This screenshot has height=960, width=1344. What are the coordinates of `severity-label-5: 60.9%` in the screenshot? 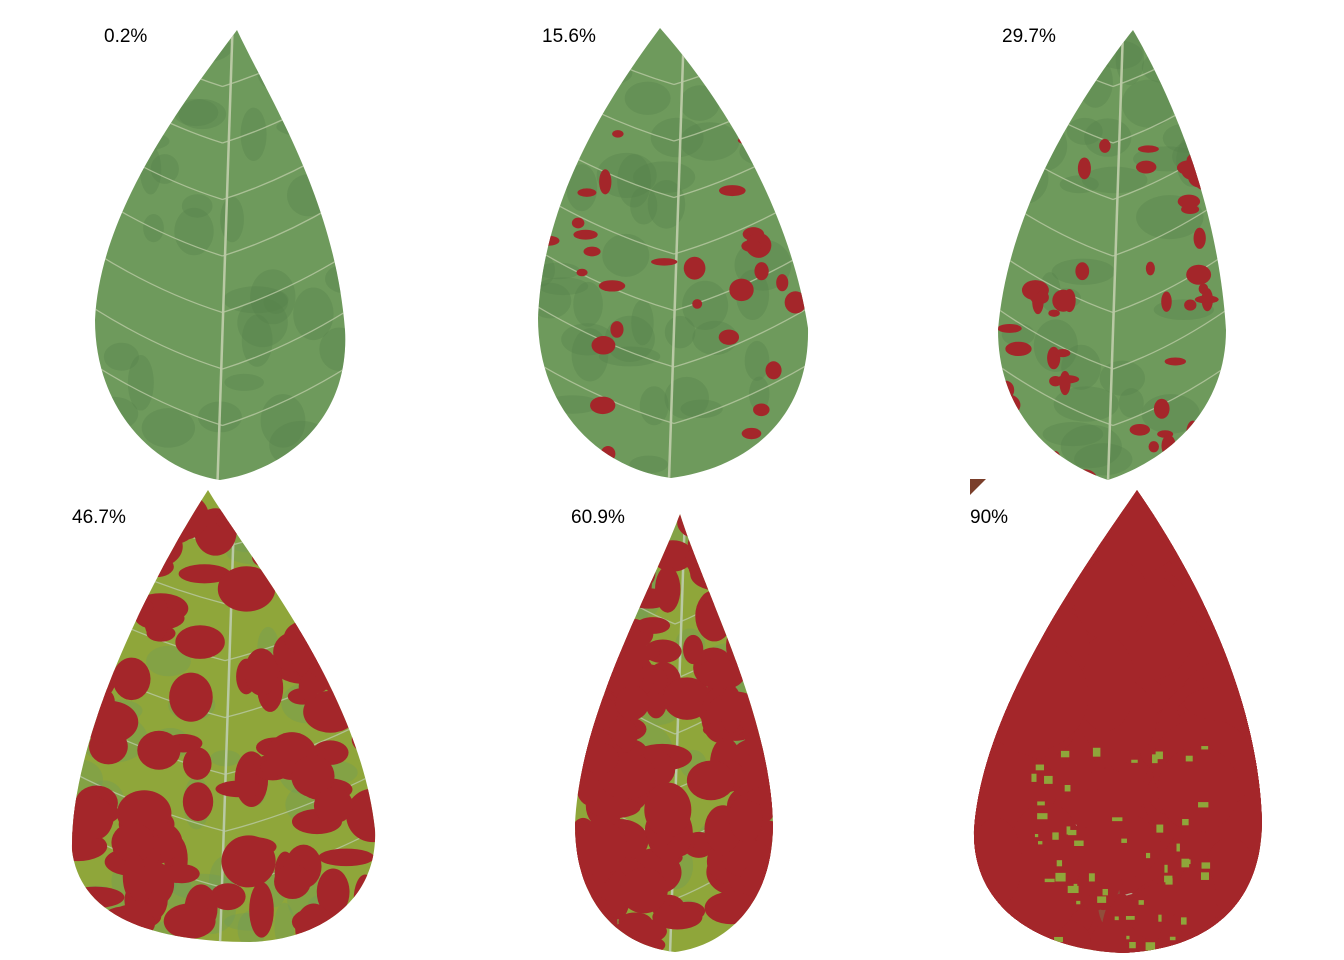 It's located at (598, 517).